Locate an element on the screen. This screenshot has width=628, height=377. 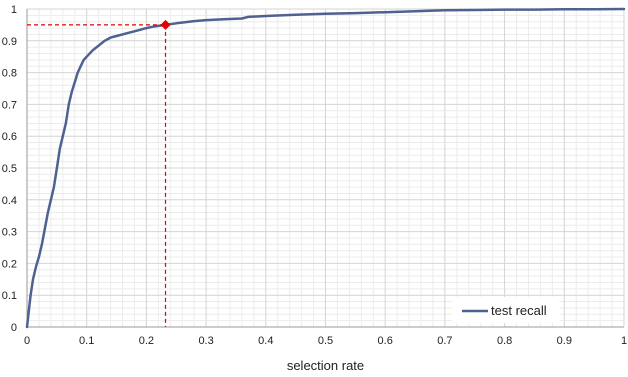
legend: test recall is located at coordinates (506, 310).